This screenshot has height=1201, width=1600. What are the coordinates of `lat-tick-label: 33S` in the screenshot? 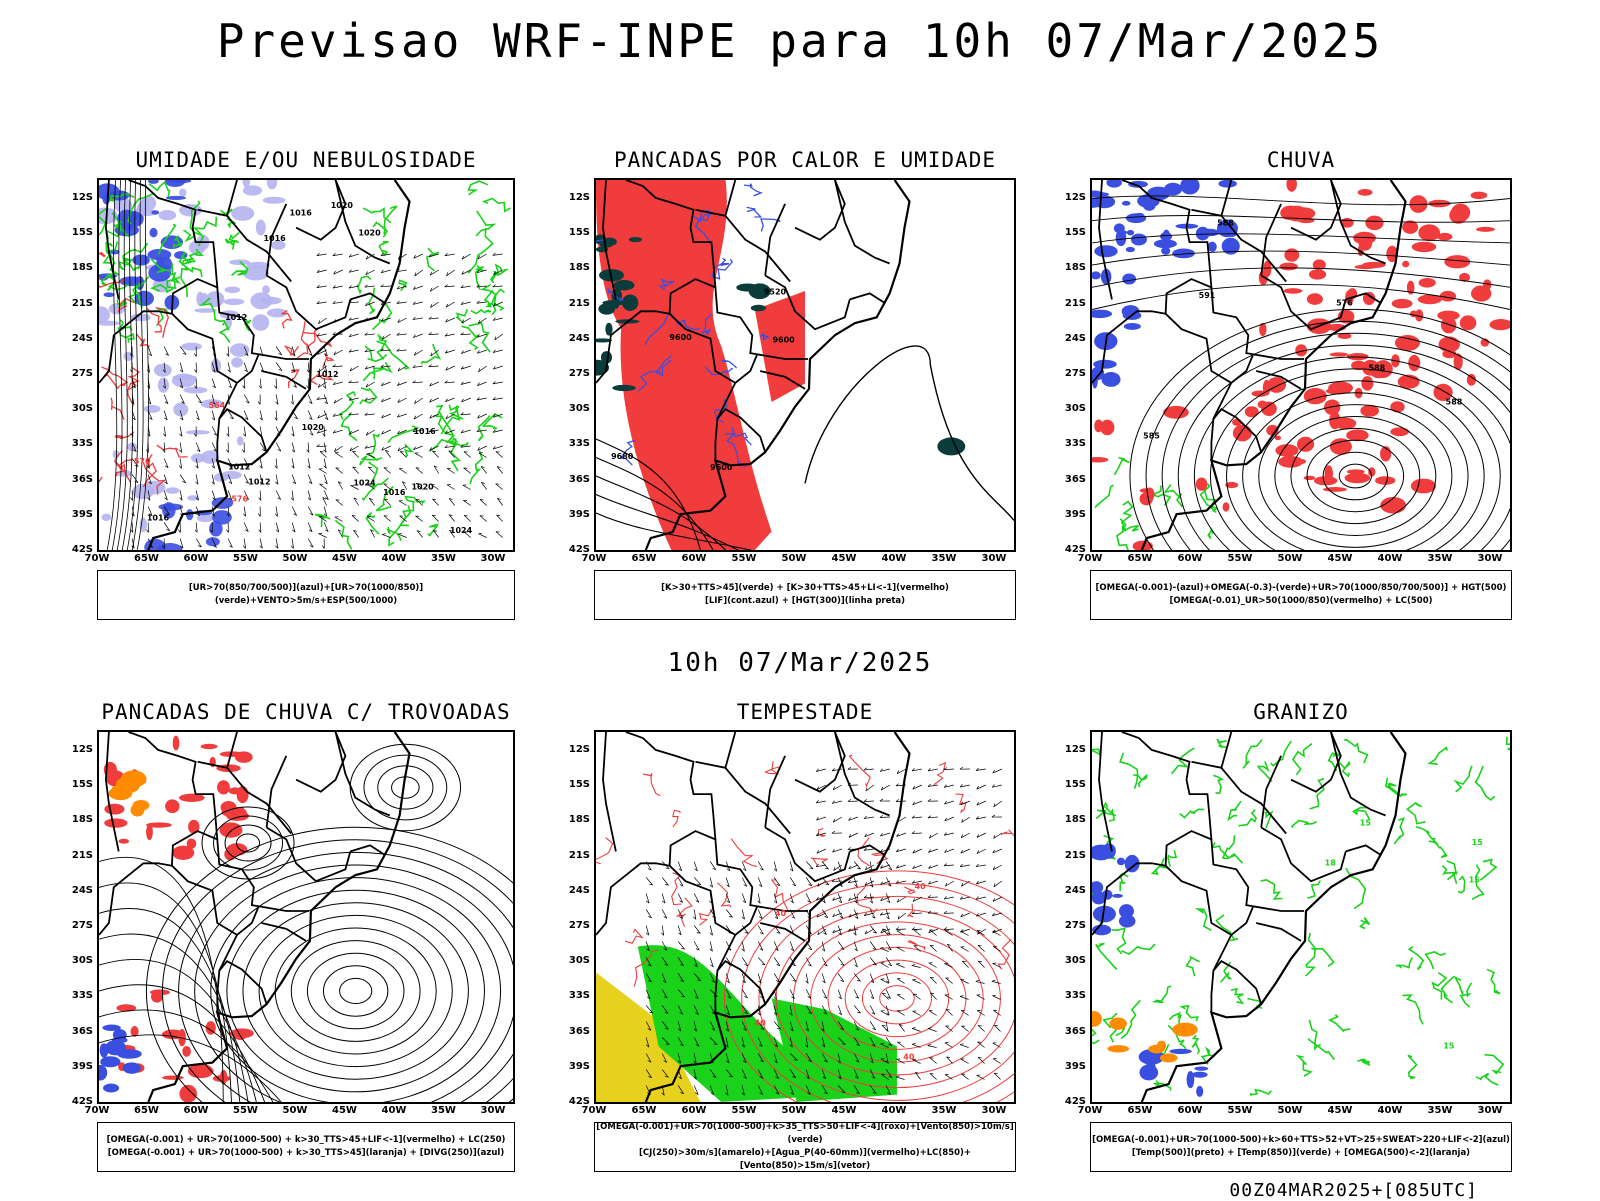 It's located at (577, 443).